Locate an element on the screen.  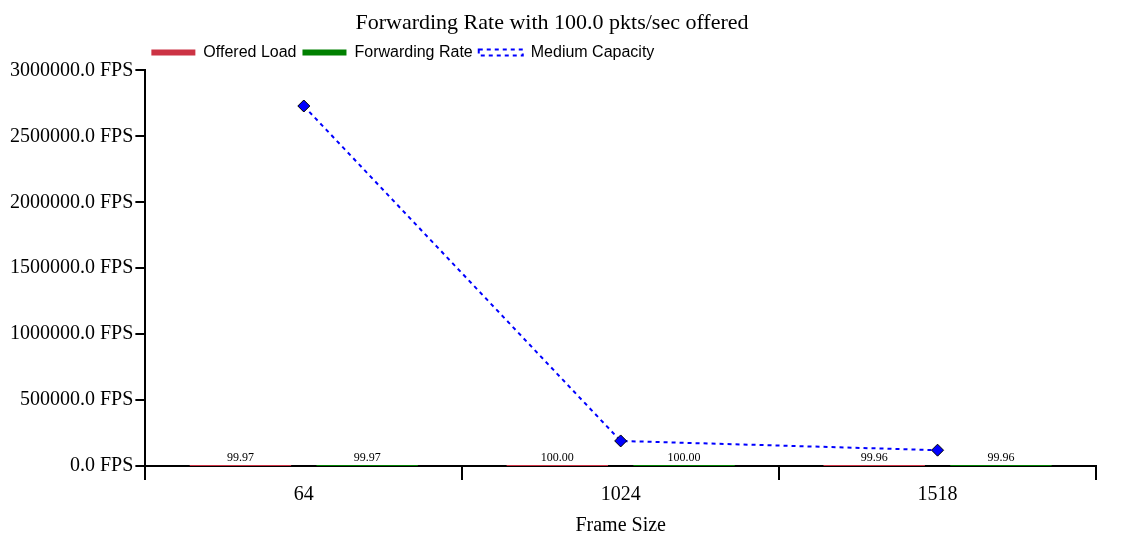
legend-label: Medium Capacity is located at coordinates (592, 51).